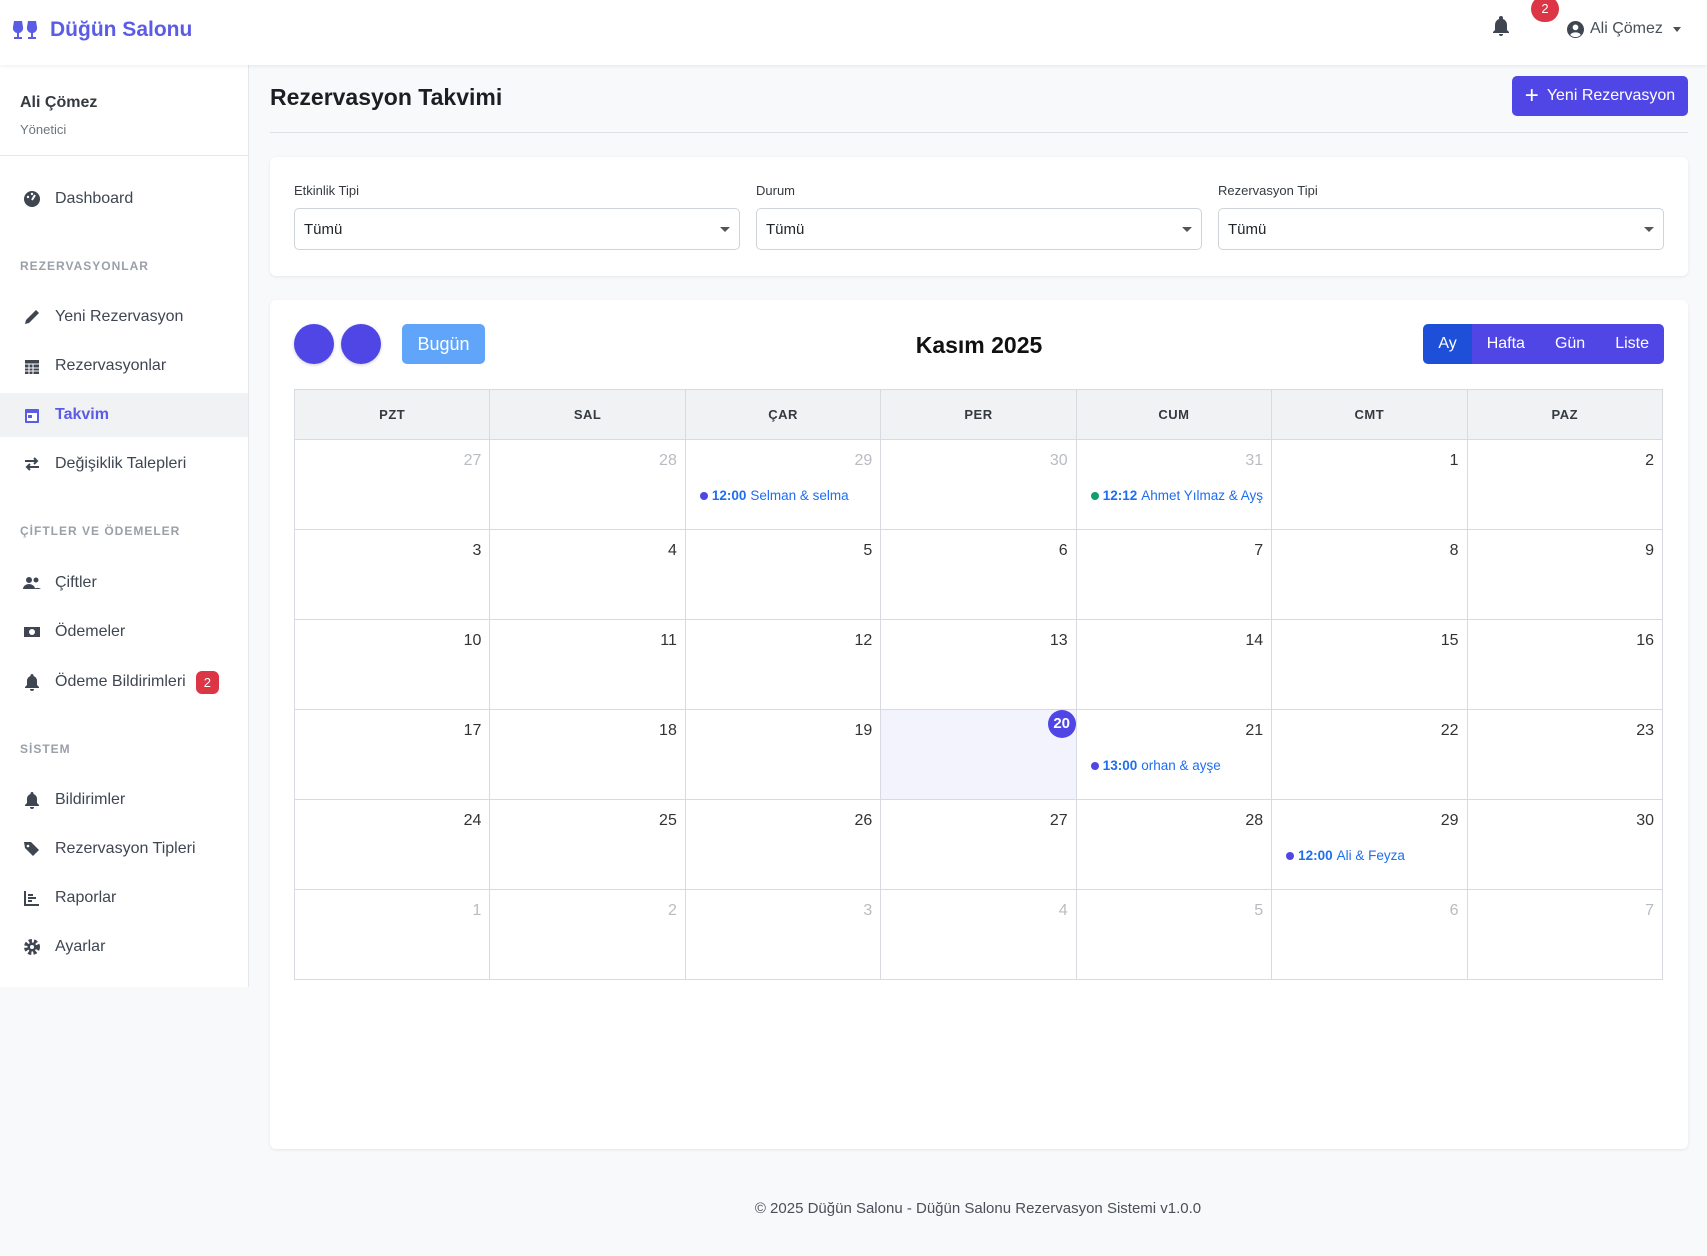 The width and height of the screenshot is (1707, 1256). What do you see at coordinates (783, 754) in the screenshot?
I see `day-cell: 19` at bounding box center [783, 754].